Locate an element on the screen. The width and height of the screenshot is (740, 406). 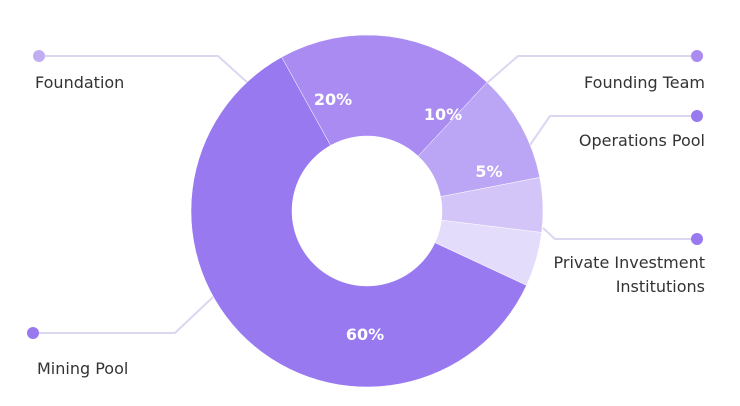
label-mining-pool: Mining Pool is located at coordinates (83, 368).